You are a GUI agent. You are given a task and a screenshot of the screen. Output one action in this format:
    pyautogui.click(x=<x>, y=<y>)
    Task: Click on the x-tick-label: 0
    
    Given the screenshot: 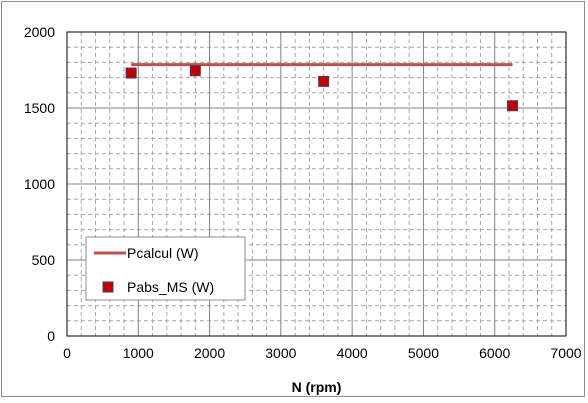 What is the action you would take?
    pyautogui.click(x=67, y=353)
    